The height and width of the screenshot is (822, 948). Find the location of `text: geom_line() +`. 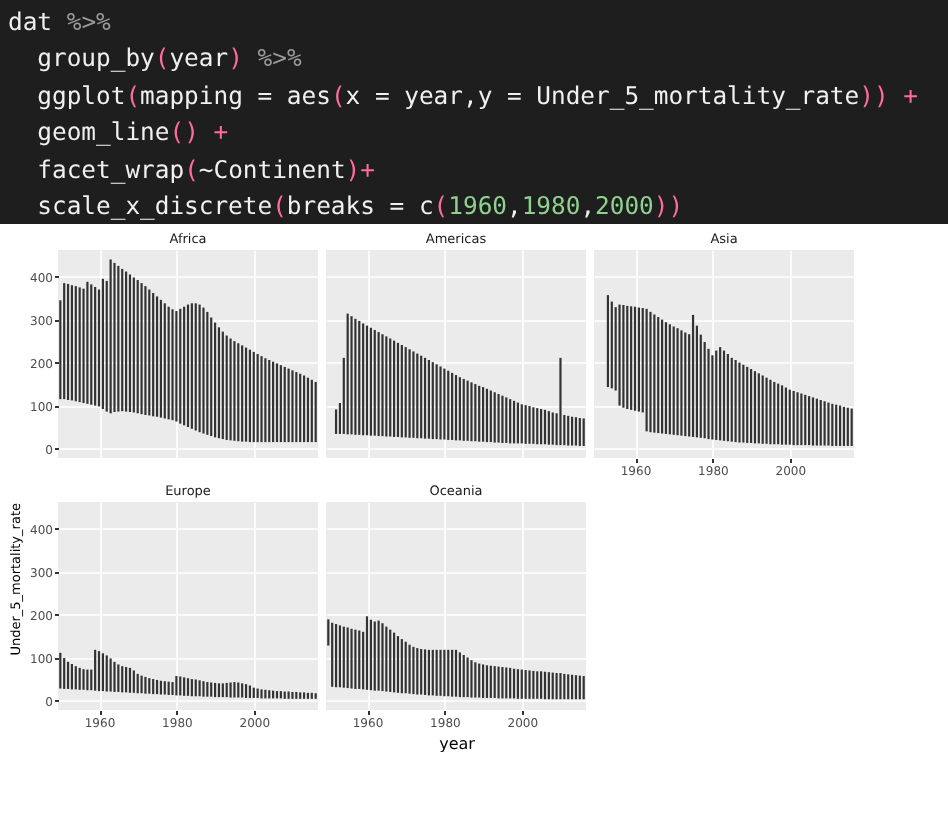

text: geom_line() + is located at coordinates (133, 133).